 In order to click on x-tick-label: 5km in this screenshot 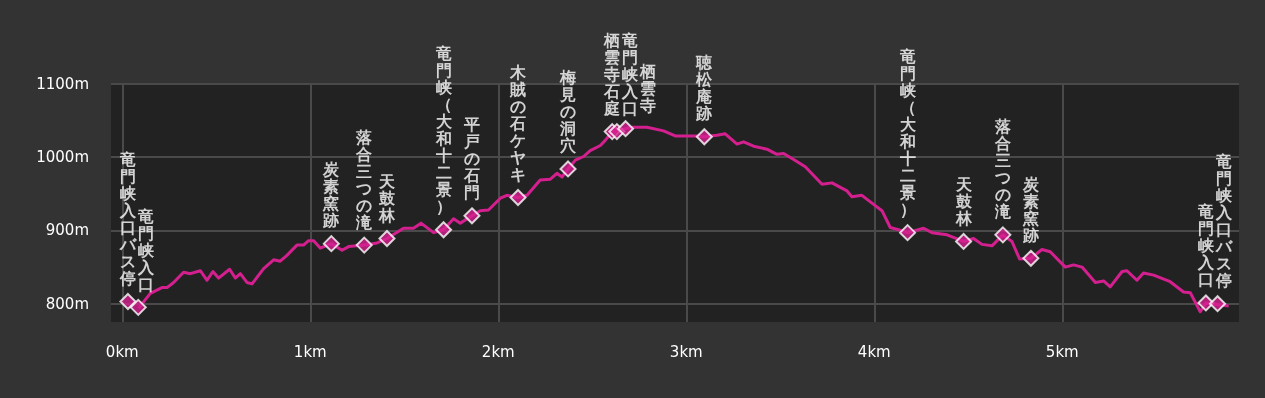, I will do `click(1062, 351)`.